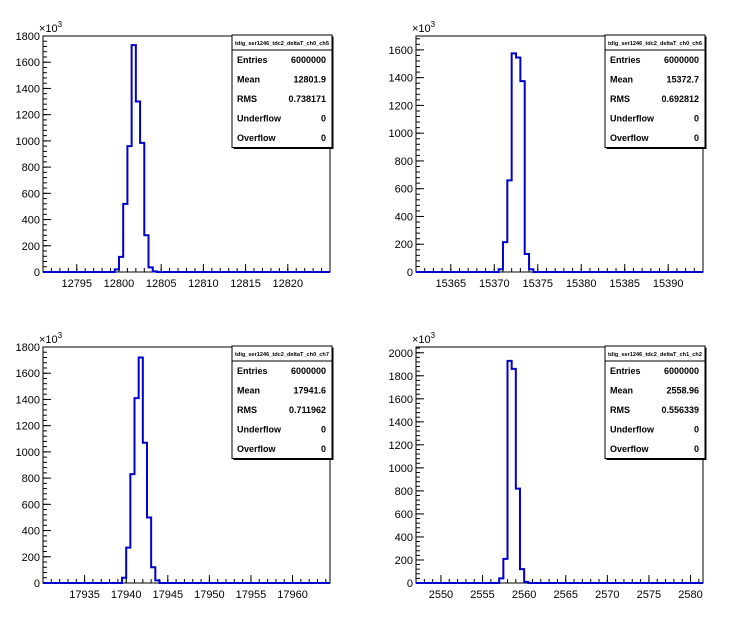  What do you see at coordinates (119, 284) in the screenshot?
I see `x-tick-label: 12800` at bounding box center [119, 284].